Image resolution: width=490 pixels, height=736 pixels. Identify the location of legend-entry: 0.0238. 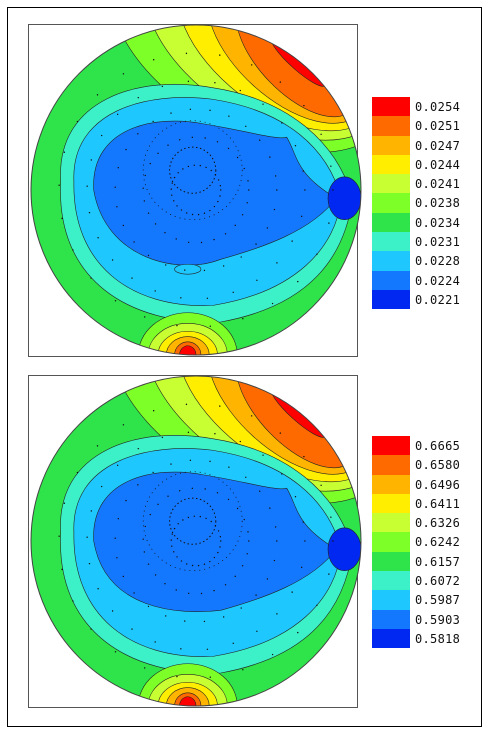
(422, 203).